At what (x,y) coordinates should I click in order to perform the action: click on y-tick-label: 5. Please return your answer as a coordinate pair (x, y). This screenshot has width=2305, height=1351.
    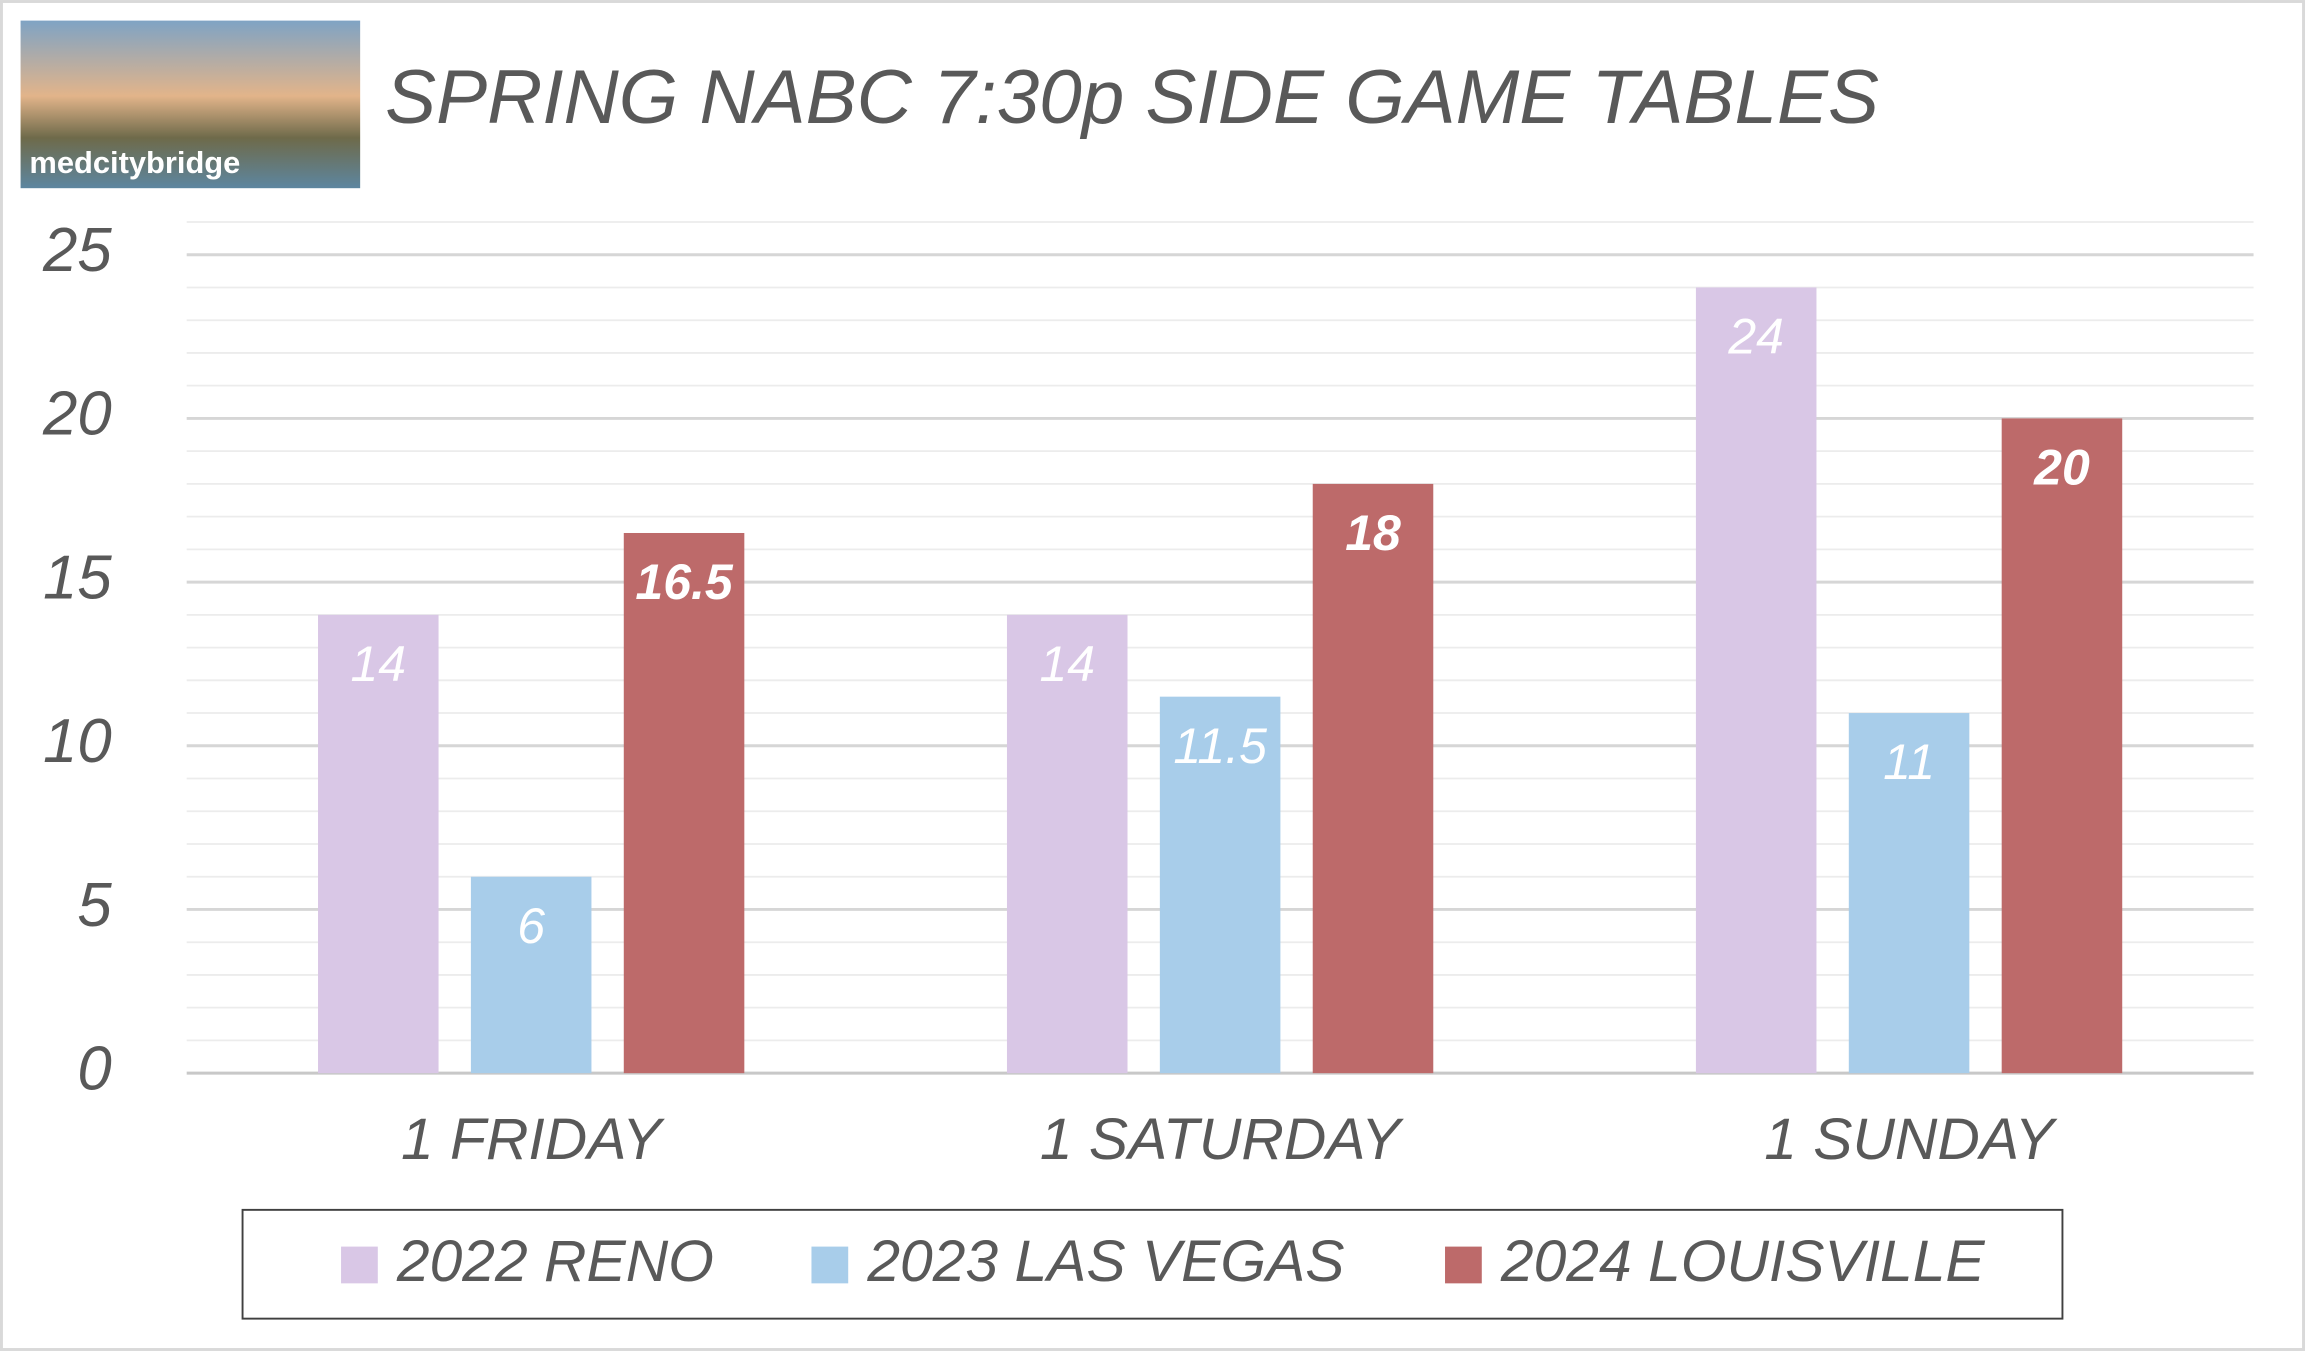
    Looking at the image, I should click on (94, 905).